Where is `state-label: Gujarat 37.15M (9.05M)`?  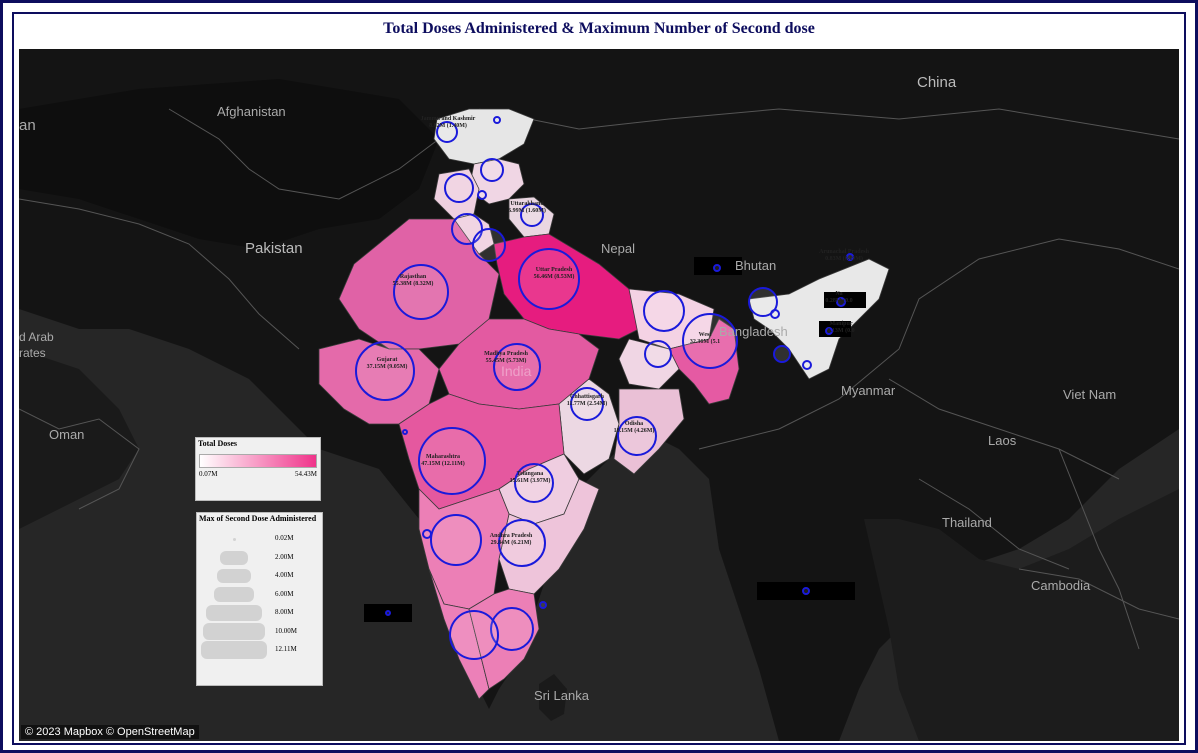
state-label: Gujarat 37.15M (9.05M) is located at coordinates (387, 364).